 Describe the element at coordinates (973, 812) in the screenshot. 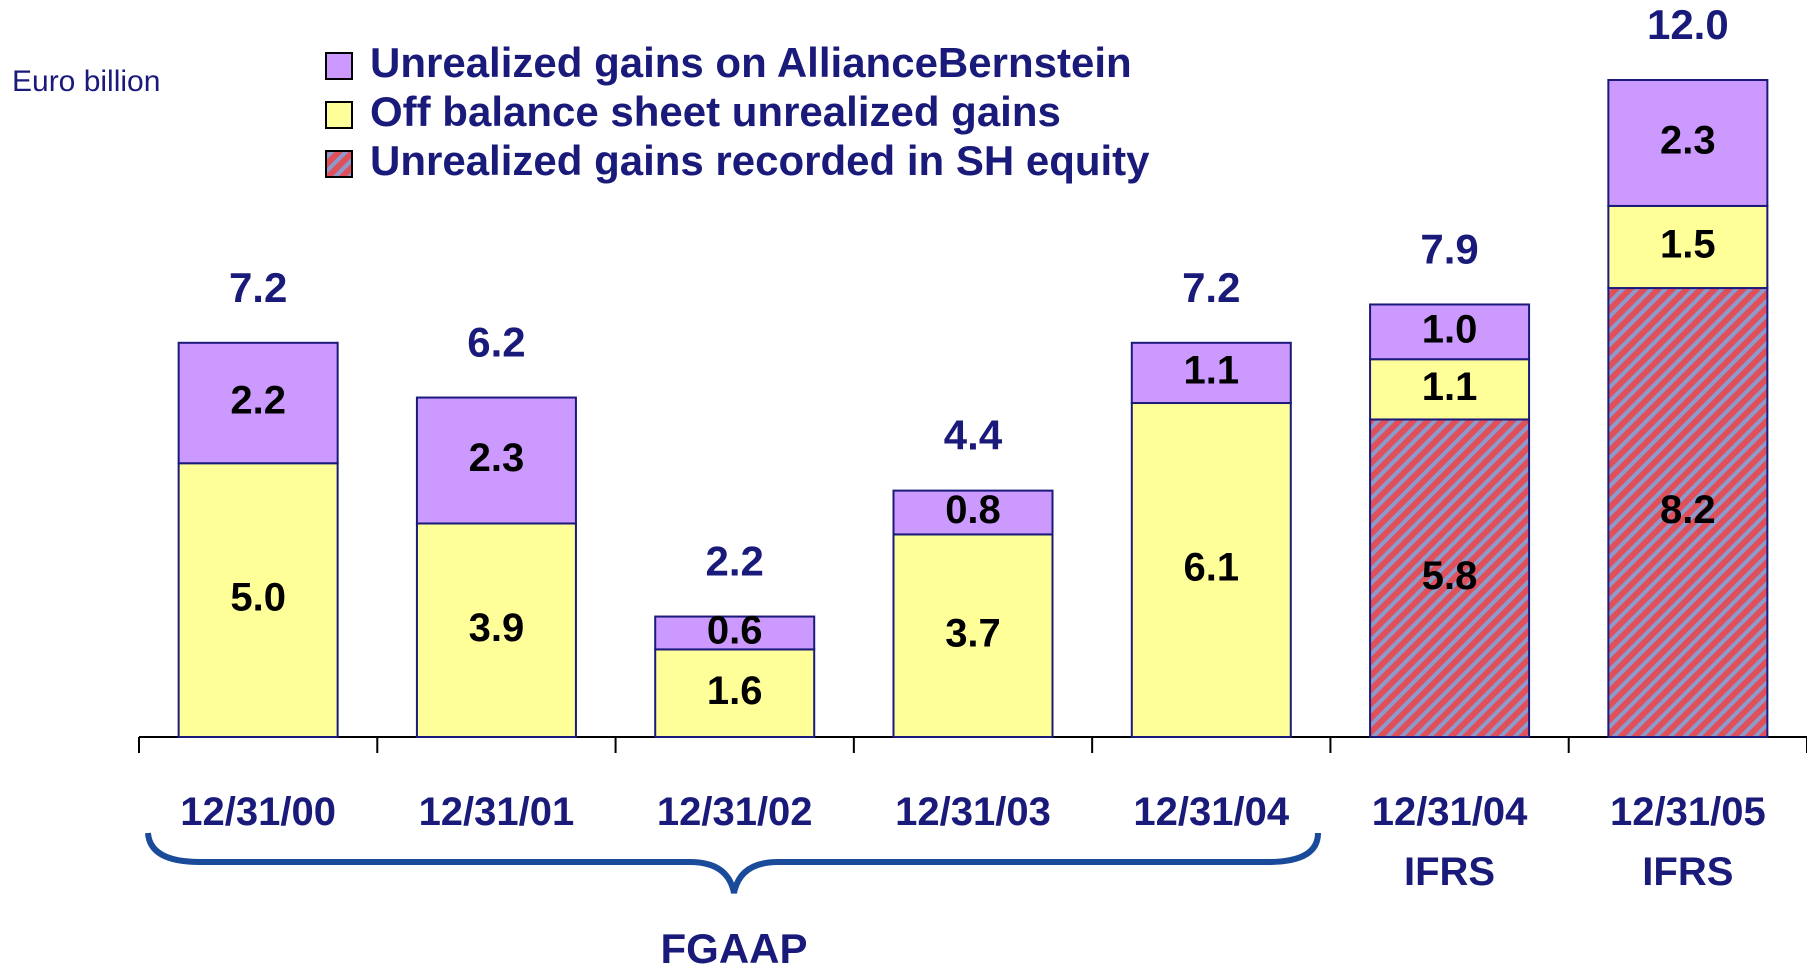

I see `x-tick-label: 12/31/03` at that location.